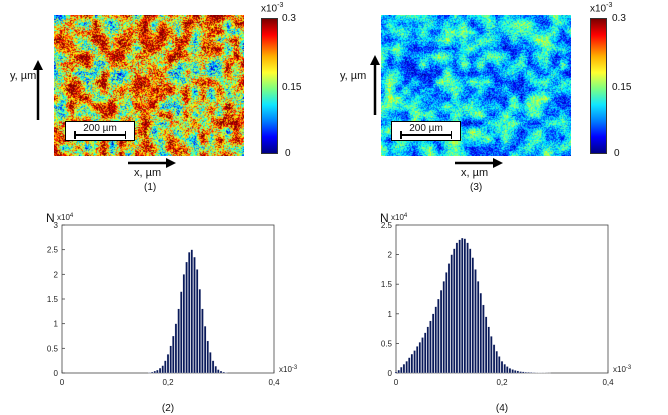  What do you see at coordinates (387, 284) in the screenshot?
I see `y-tick-label: 1.5` at bounding box center [387, 284].